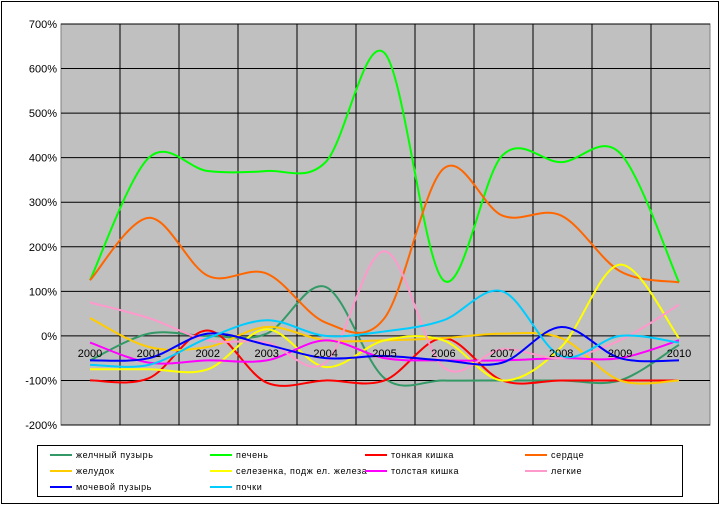  Describe the element at coordinates (41, 381) in the screenshot. I see `y-tick-label: -100%` at that location.